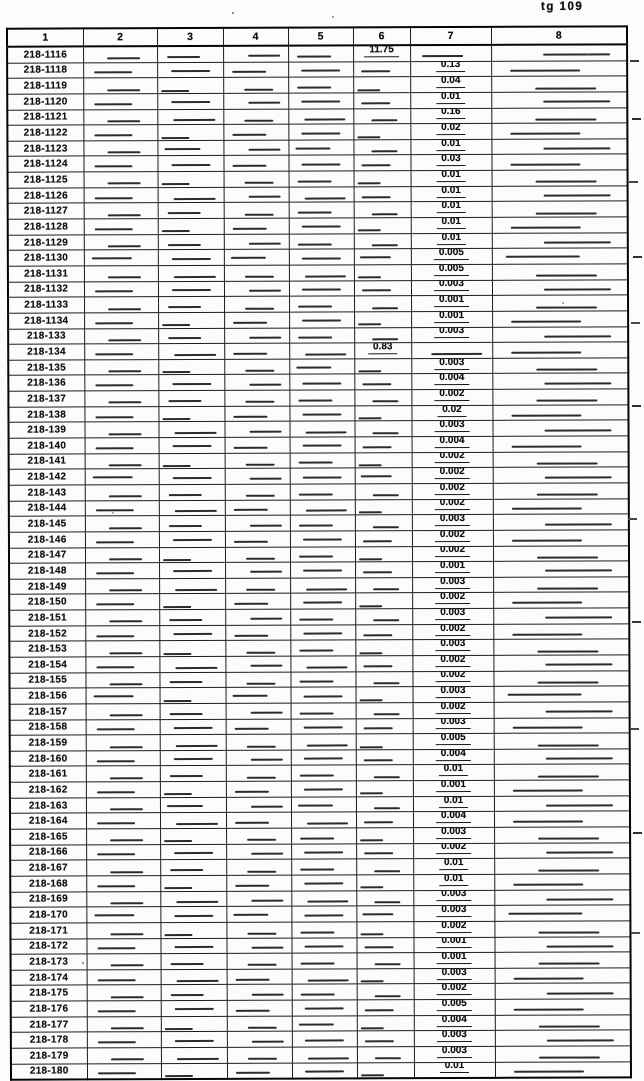 The image size is (644, 1081). What do you see at coordinates (562, 7) in the screenshot?
I see `page-number-stamp: tg 109` at bounding box center [562, 7].